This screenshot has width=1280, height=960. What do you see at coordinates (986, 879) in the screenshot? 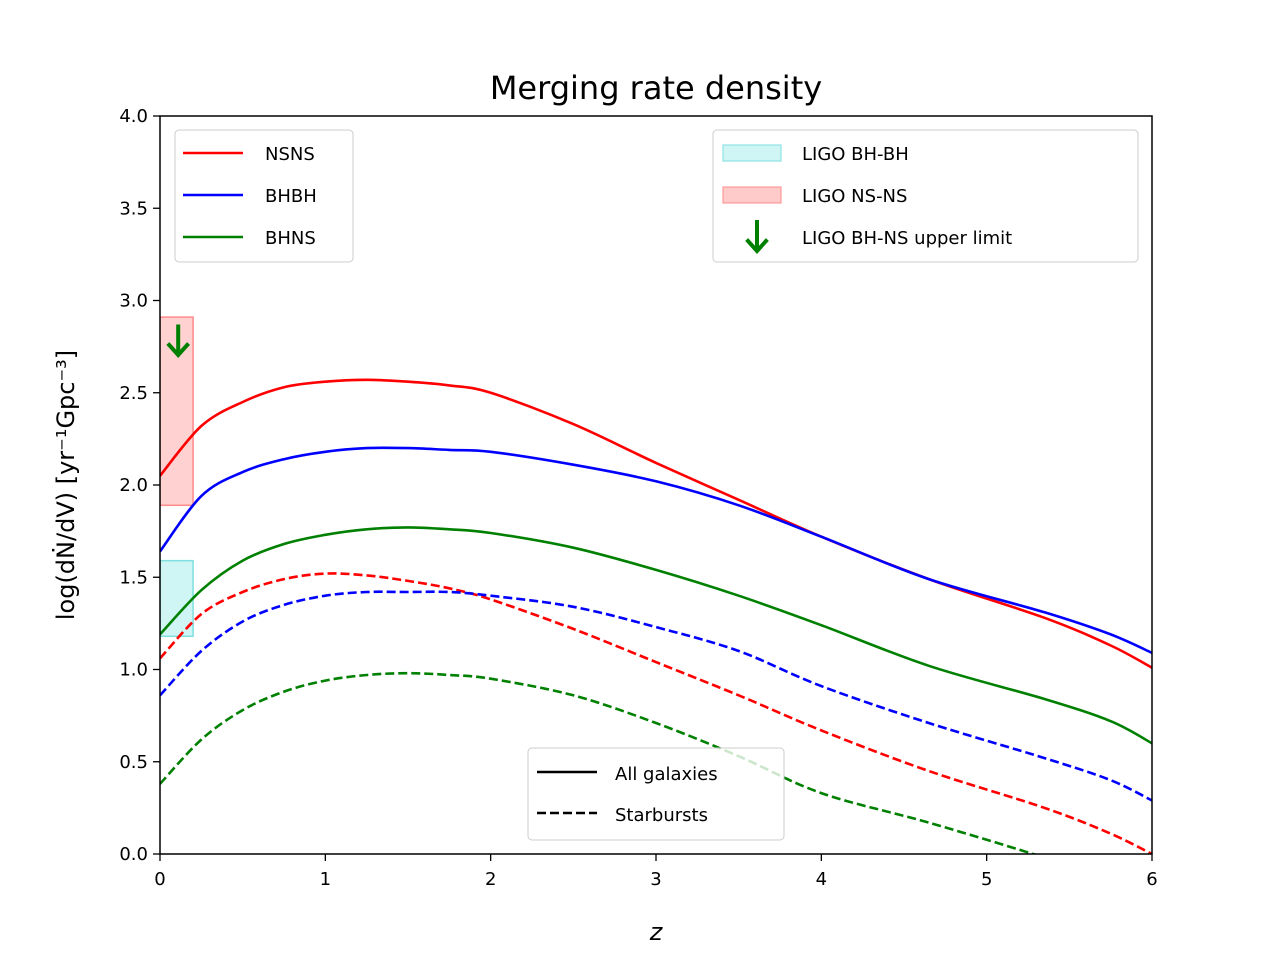
I see `x-tick-label-5: 5` at bounding box center [986, 879].